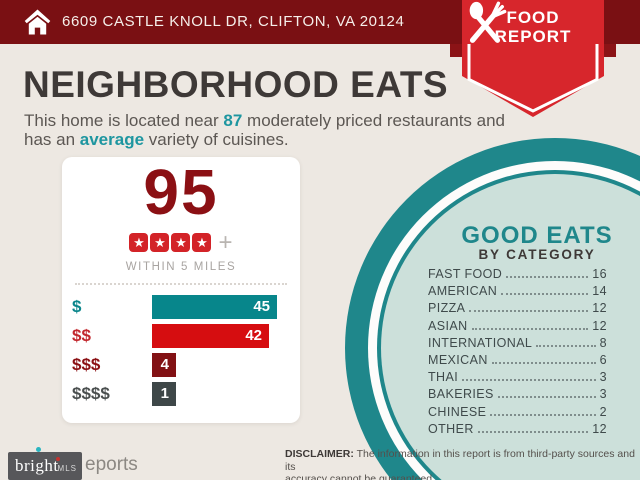 This screenshot has width=640, height=480. What do you see at coordinates (599, 291) in the screenshot?
I see `category-value: 14` at bounding box center [599, 291].